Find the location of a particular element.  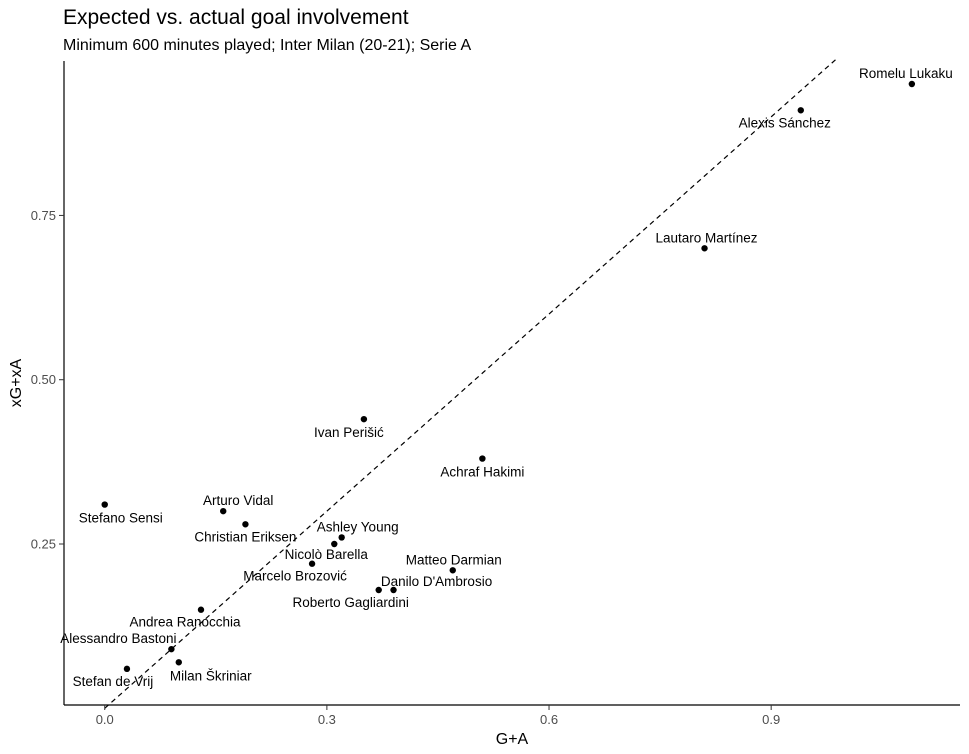

x-tick-label: 0.3 is located at coordinates (327, 719).